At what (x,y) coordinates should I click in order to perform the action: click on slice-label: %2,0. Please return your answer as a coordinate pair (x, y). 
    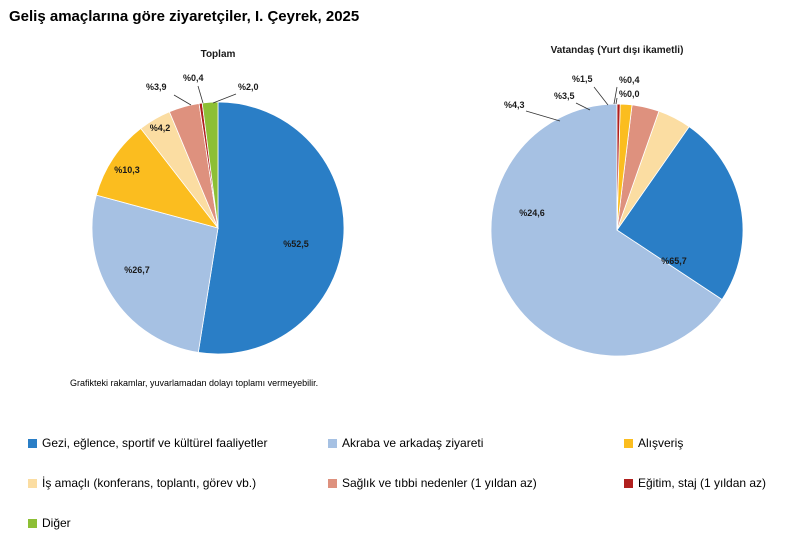
    Looking at the image, I should click on (248, 87).